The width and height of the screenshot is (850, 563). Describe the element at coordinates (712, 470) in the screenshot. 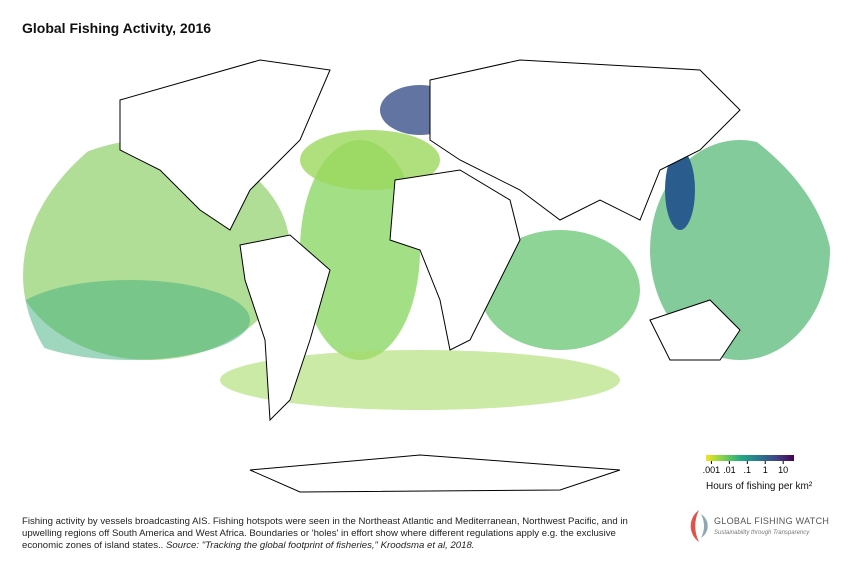

I see `legend-tick-label: .001` at that location.